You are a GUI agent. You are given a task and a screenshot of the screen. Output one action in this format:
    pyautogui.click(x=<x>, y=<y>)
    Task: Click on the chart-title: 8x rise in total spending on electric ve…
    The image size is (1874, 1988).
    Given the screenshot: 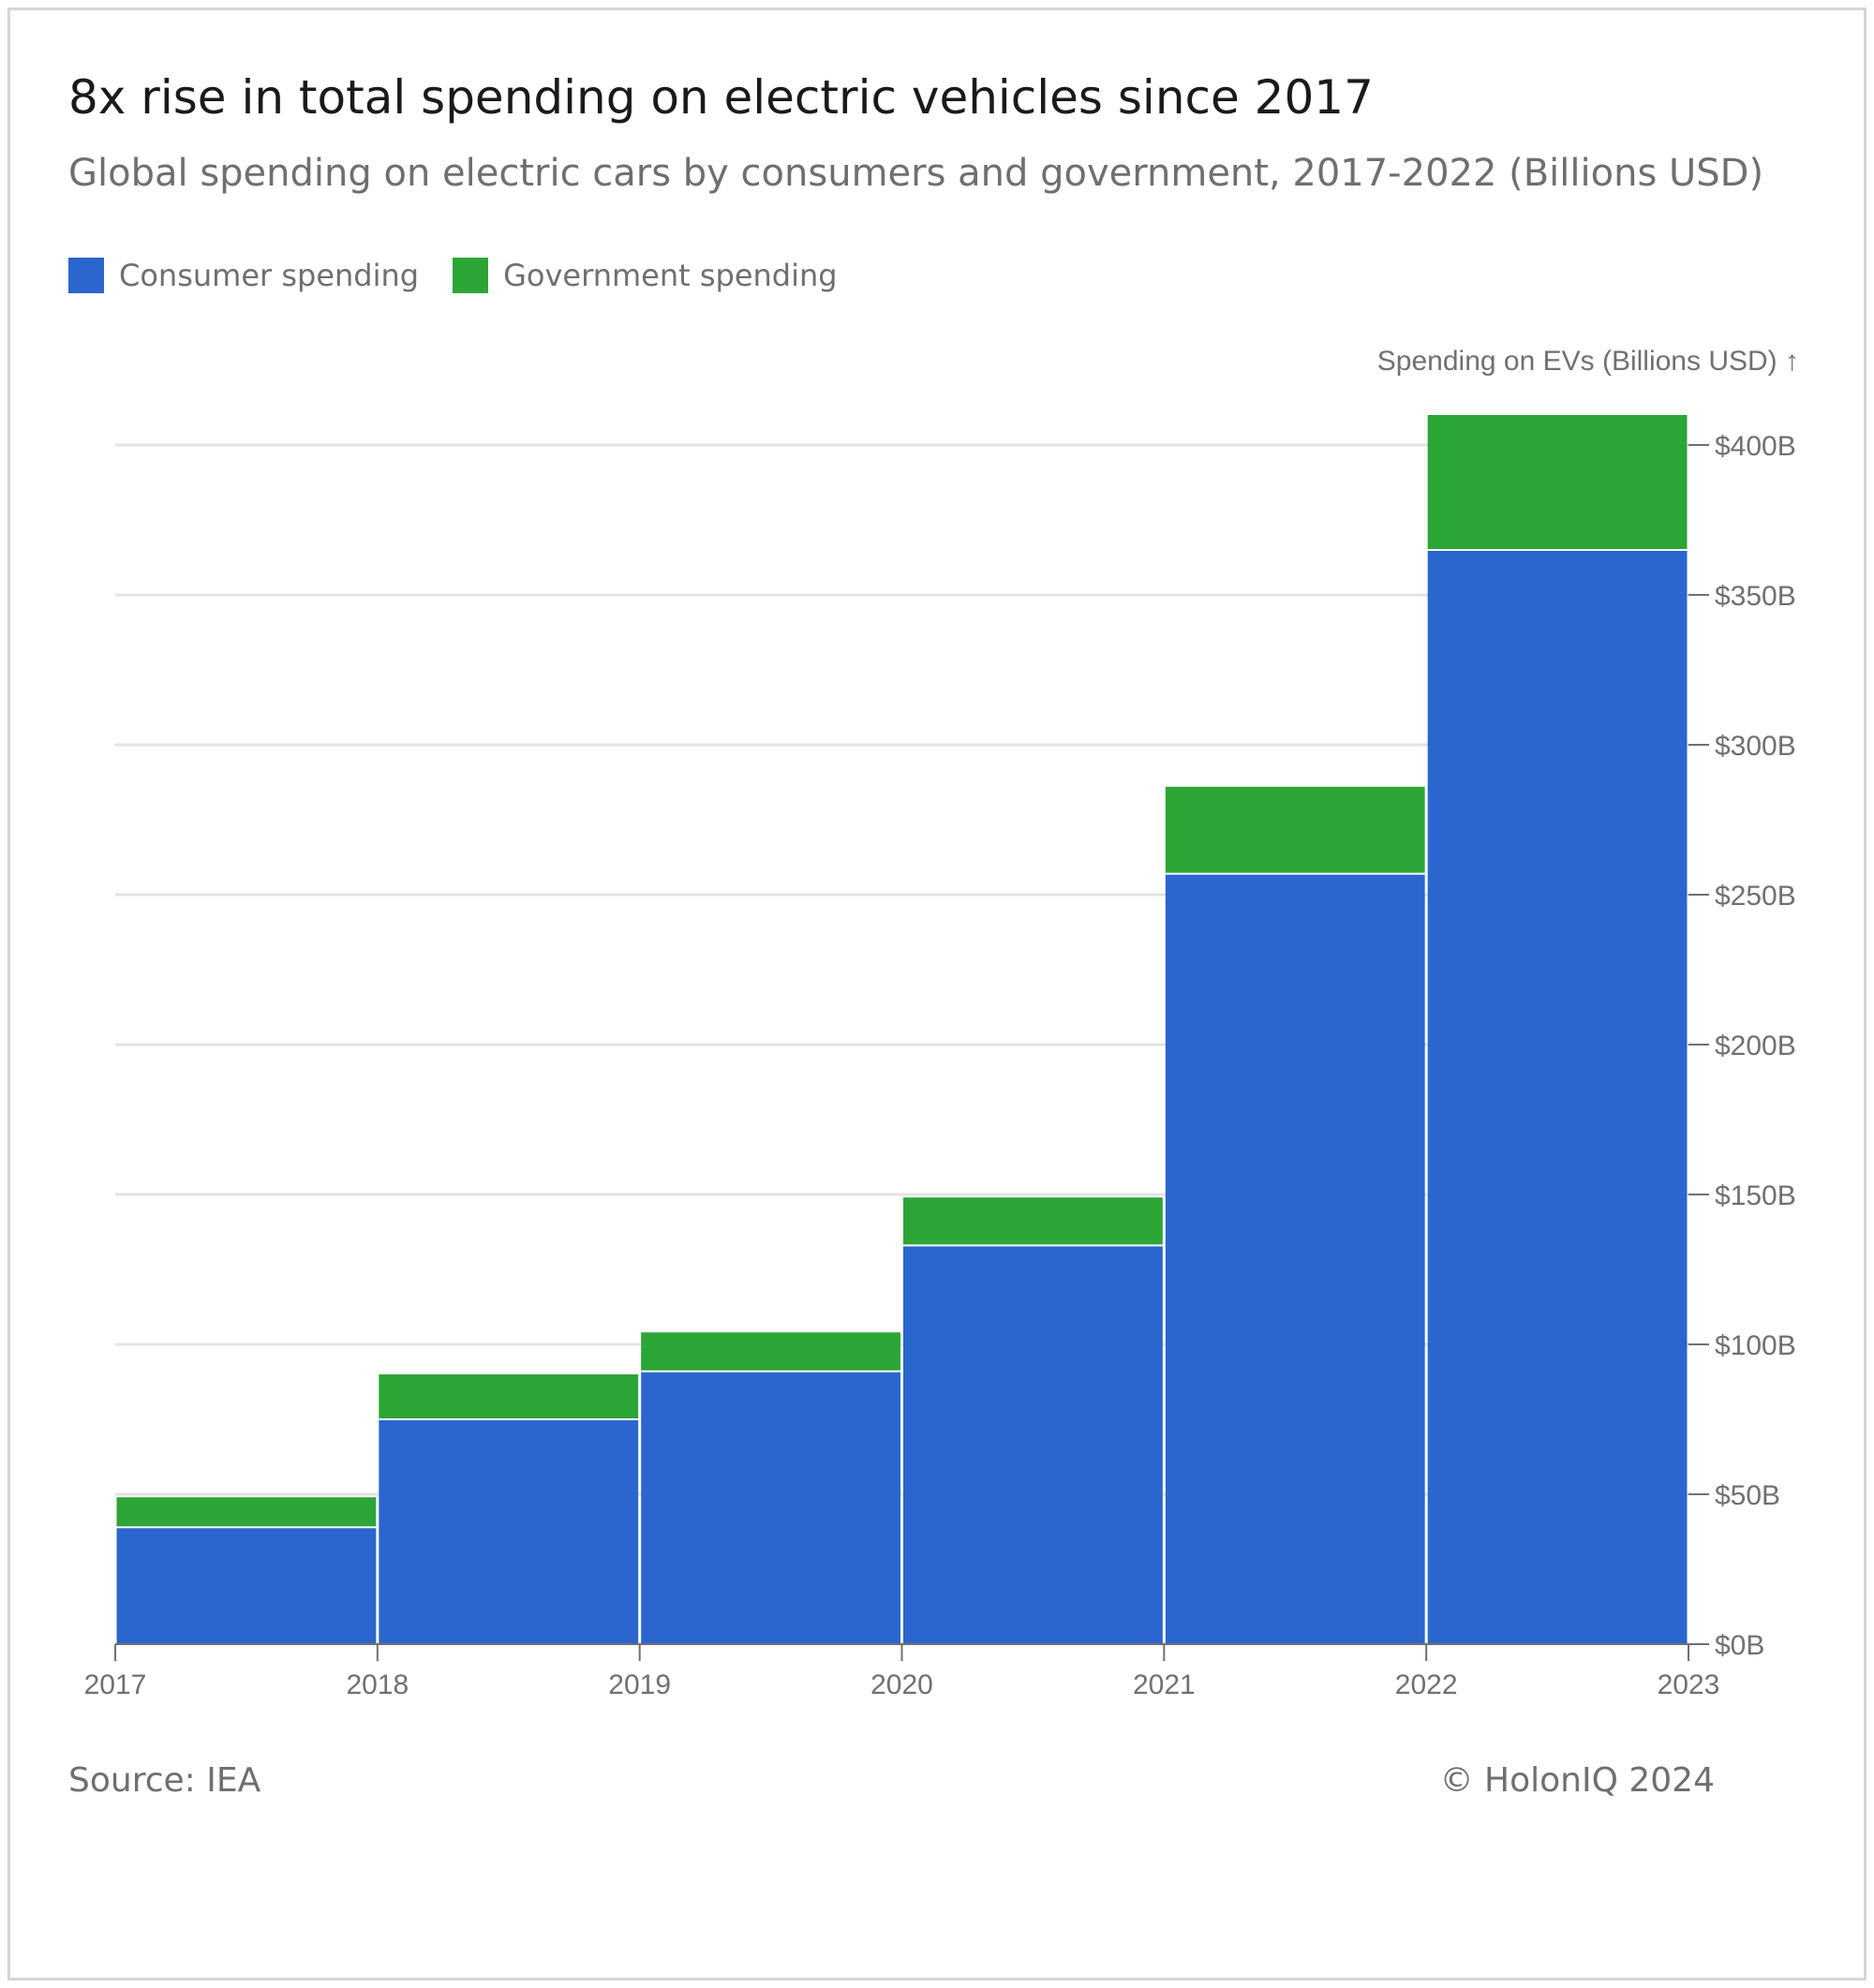 What is the action you would take?
    pyautogui.click(x=721, y=97)
    